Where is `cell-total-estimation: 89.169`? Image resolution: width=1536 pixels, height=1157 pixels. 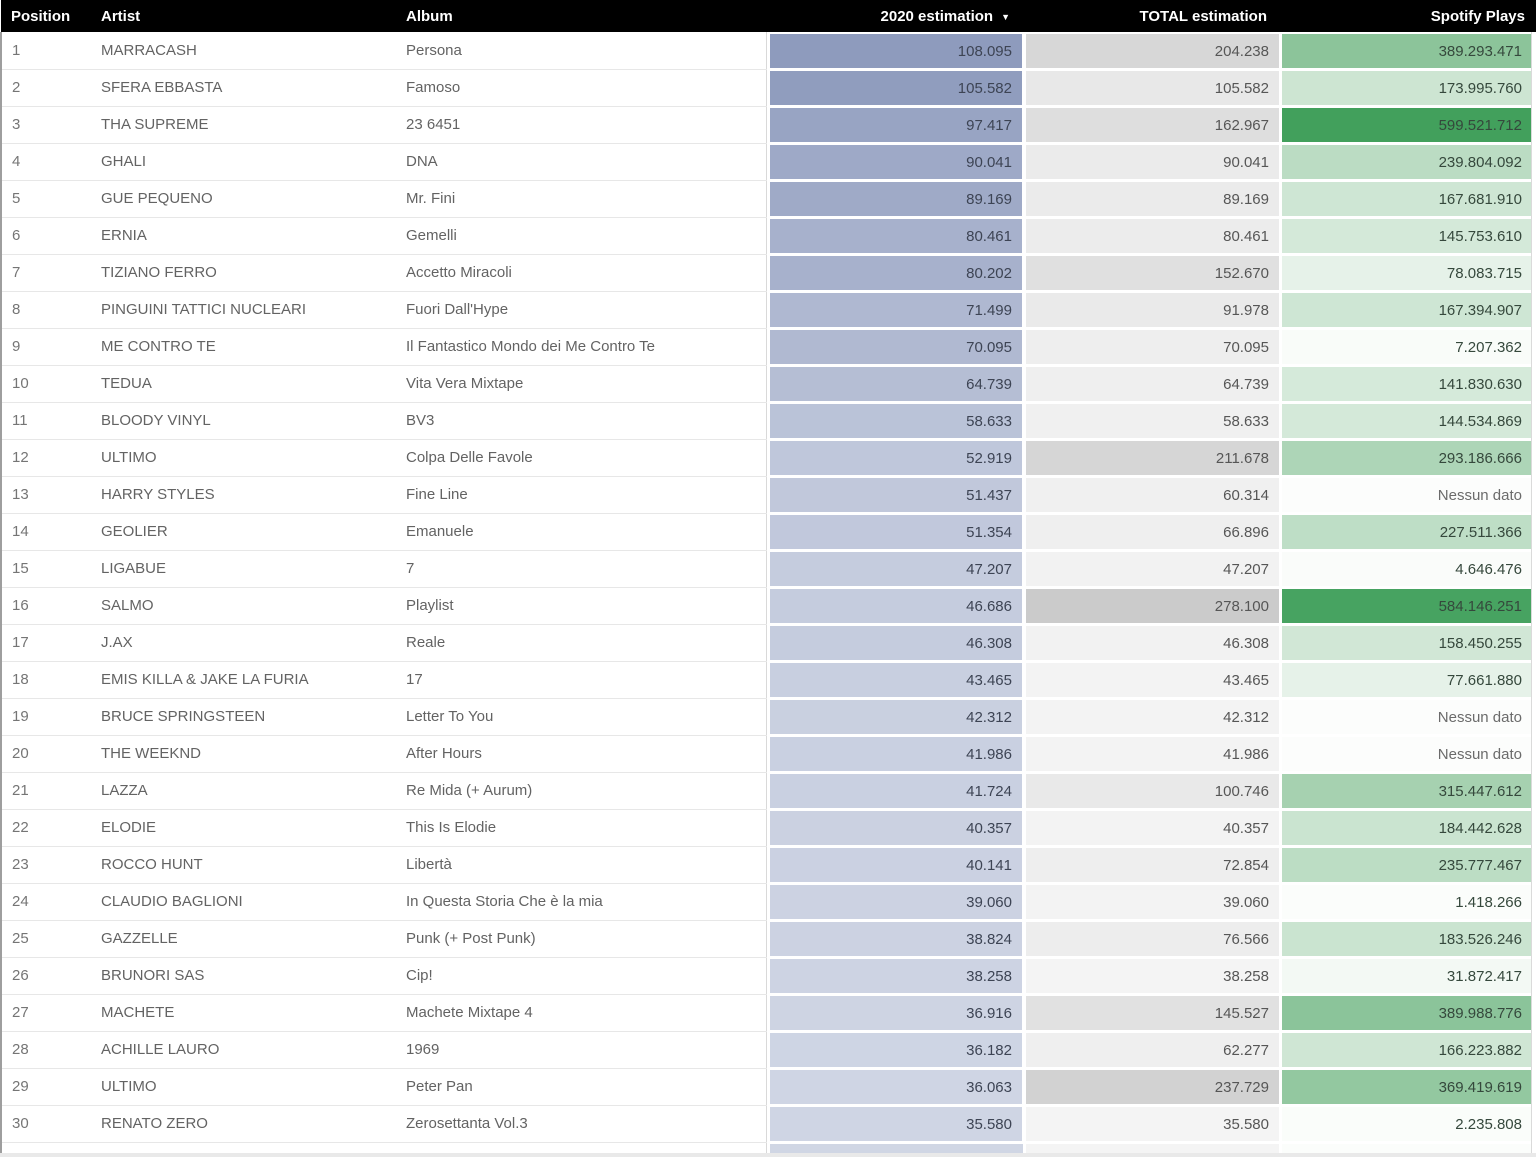
cell-total-estimation: 89.169 is located at coordinates (1151, 198).